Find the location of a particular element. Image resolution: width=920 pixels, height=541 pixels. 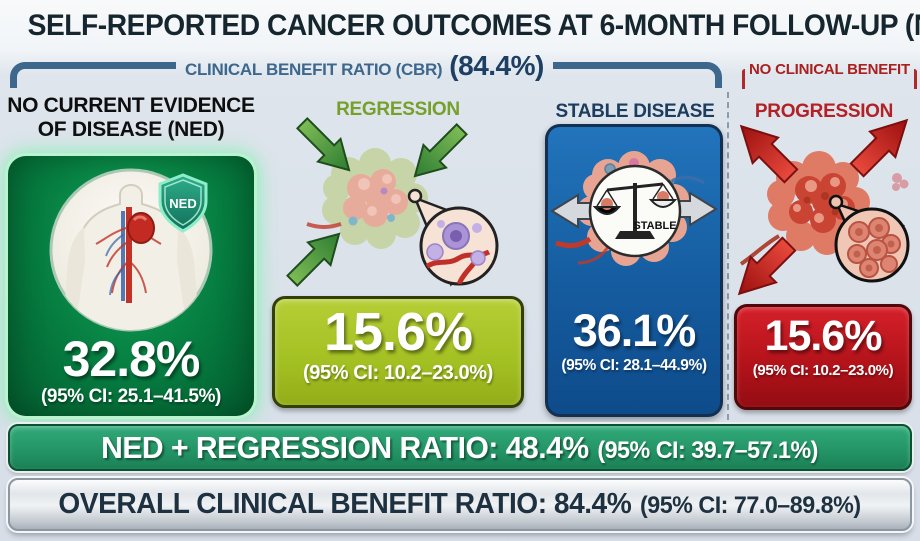

stable-ci: (95% CI: 28.1–44.9%) is located at coordinates (634, 365).